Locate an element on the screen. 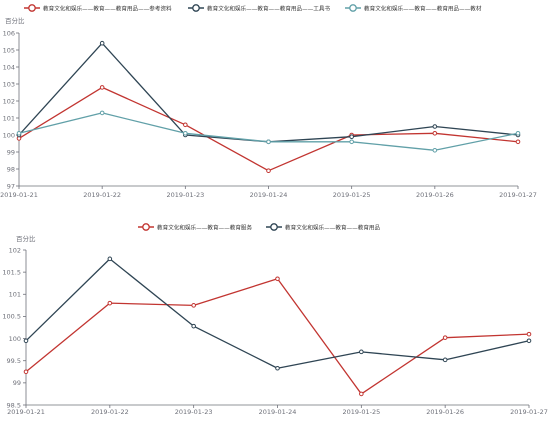  legend-label: 教育文化和娱乐——教育——教育用品——教材 is located at coordinates (423, 9).